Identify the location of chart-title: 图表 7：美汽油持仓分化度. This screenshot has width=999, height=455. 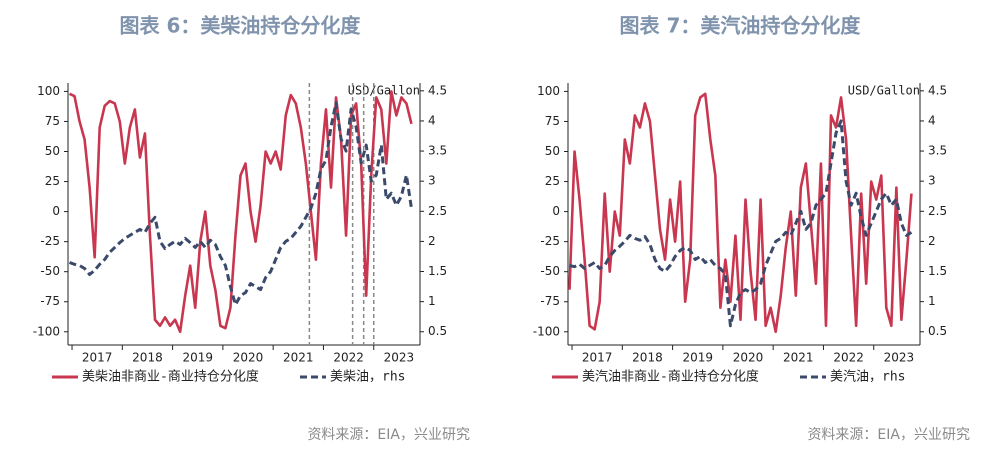
(741, 26).